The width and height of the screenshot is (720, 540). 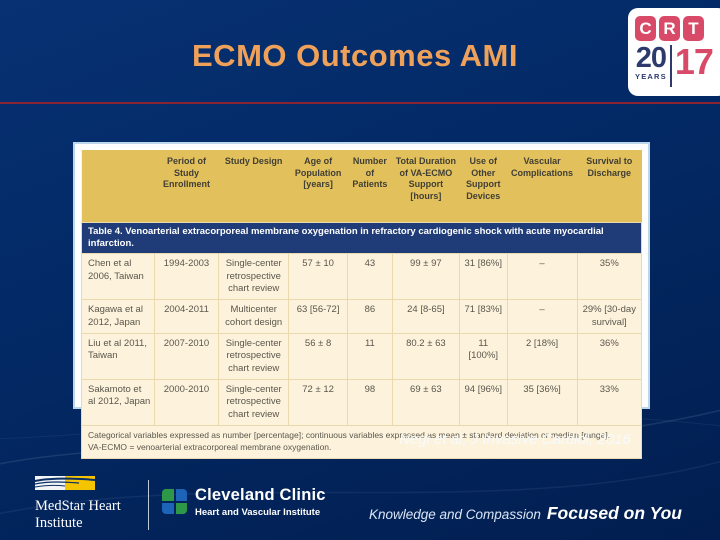 What do you see at coordinates (318, 316) in the screenshot?
I see `cell-age: 63 [56-72]` at bounding box center [318, 316].